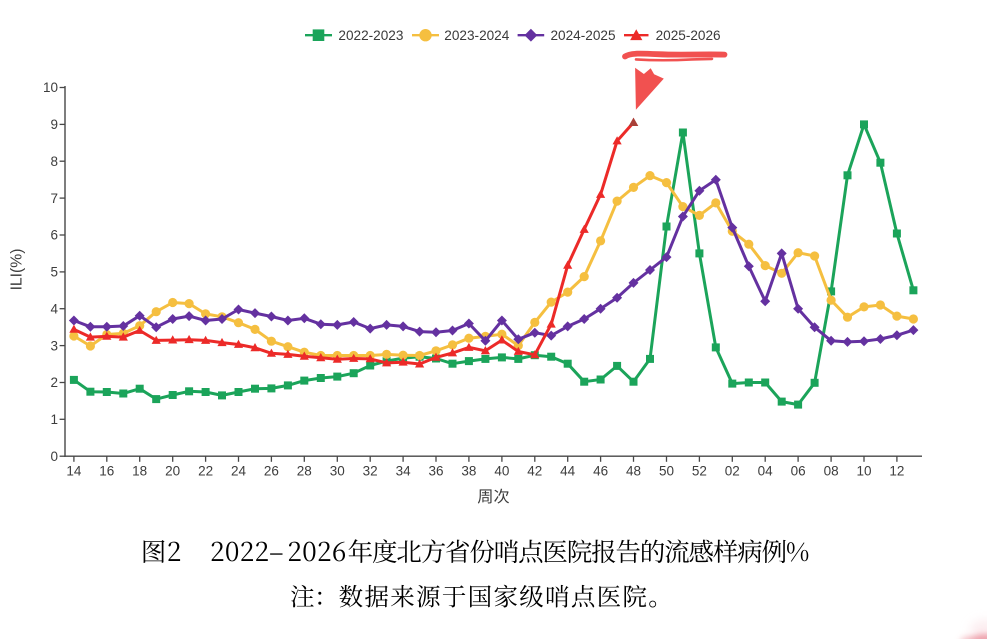 The width and height of the screenshot is (987, 639). I want to click on svg-text: ILI(%), so click(17, 270).